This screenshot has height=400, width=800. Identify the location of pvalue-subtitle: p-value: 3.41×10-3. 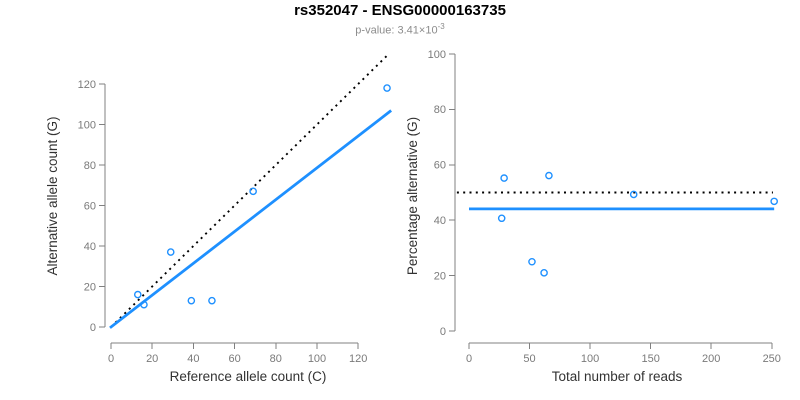
(400, 29).